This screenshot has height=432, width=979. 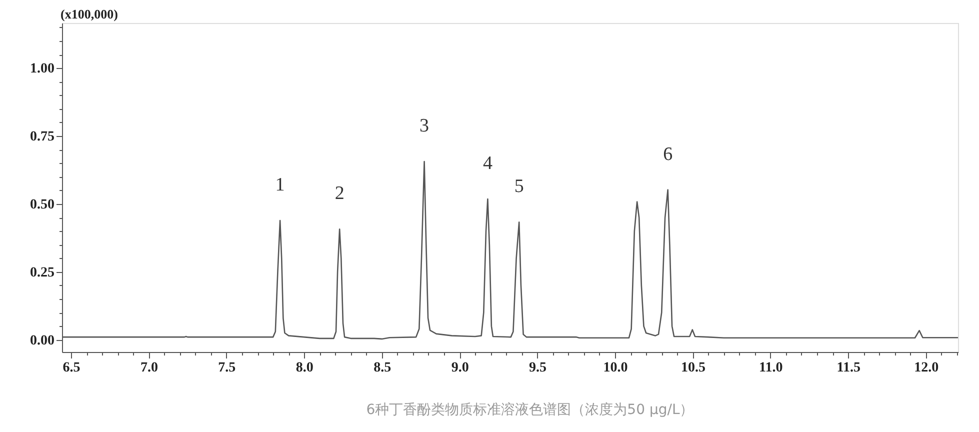 I want to click on annotation: 6, so click(x=668, y=154).